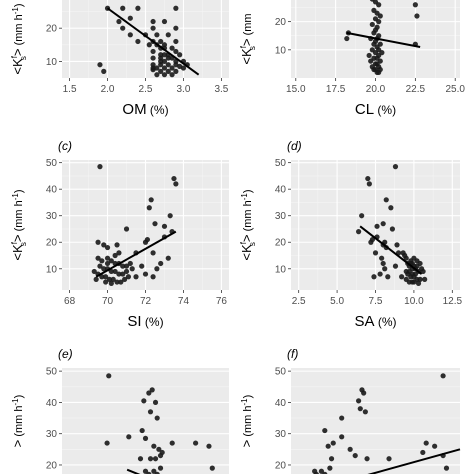  What do you see at coordinates (248, 38) in the screenshot?
I see `y-axis-label: <Kfs> (mm` at bounding box center [248, 38].